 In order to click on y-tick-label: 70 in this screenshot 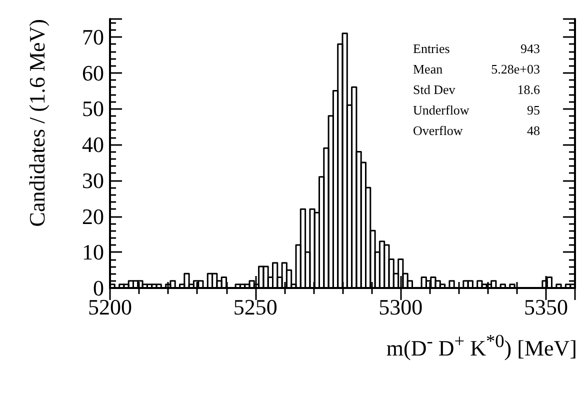, I will do `click(93, 37)`.